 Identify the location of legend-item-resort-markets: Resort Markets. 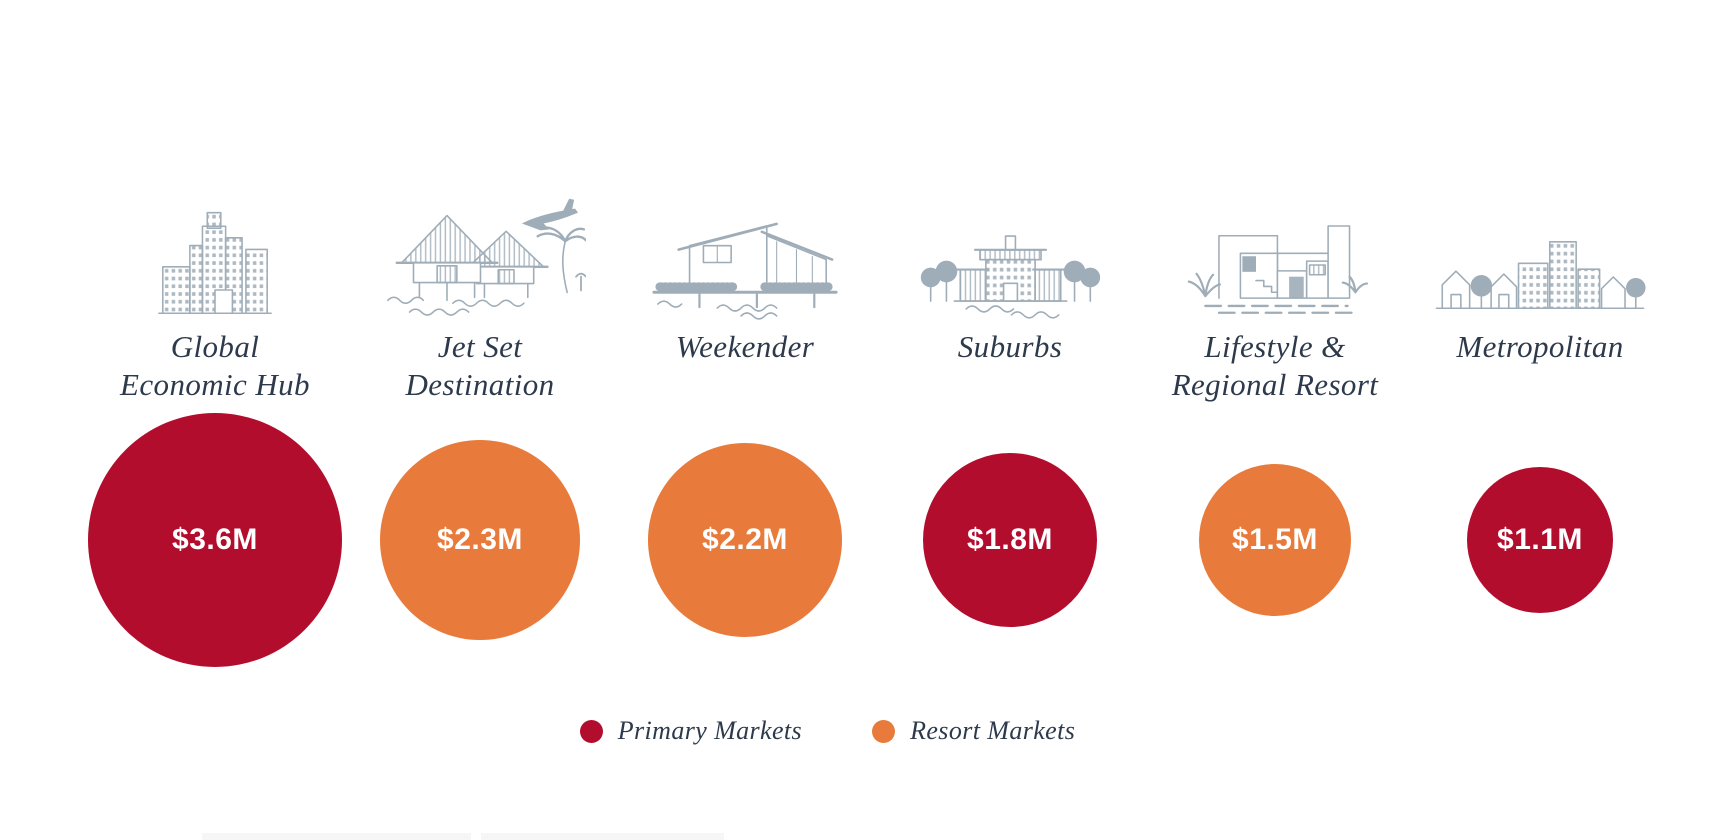
(973, 731).